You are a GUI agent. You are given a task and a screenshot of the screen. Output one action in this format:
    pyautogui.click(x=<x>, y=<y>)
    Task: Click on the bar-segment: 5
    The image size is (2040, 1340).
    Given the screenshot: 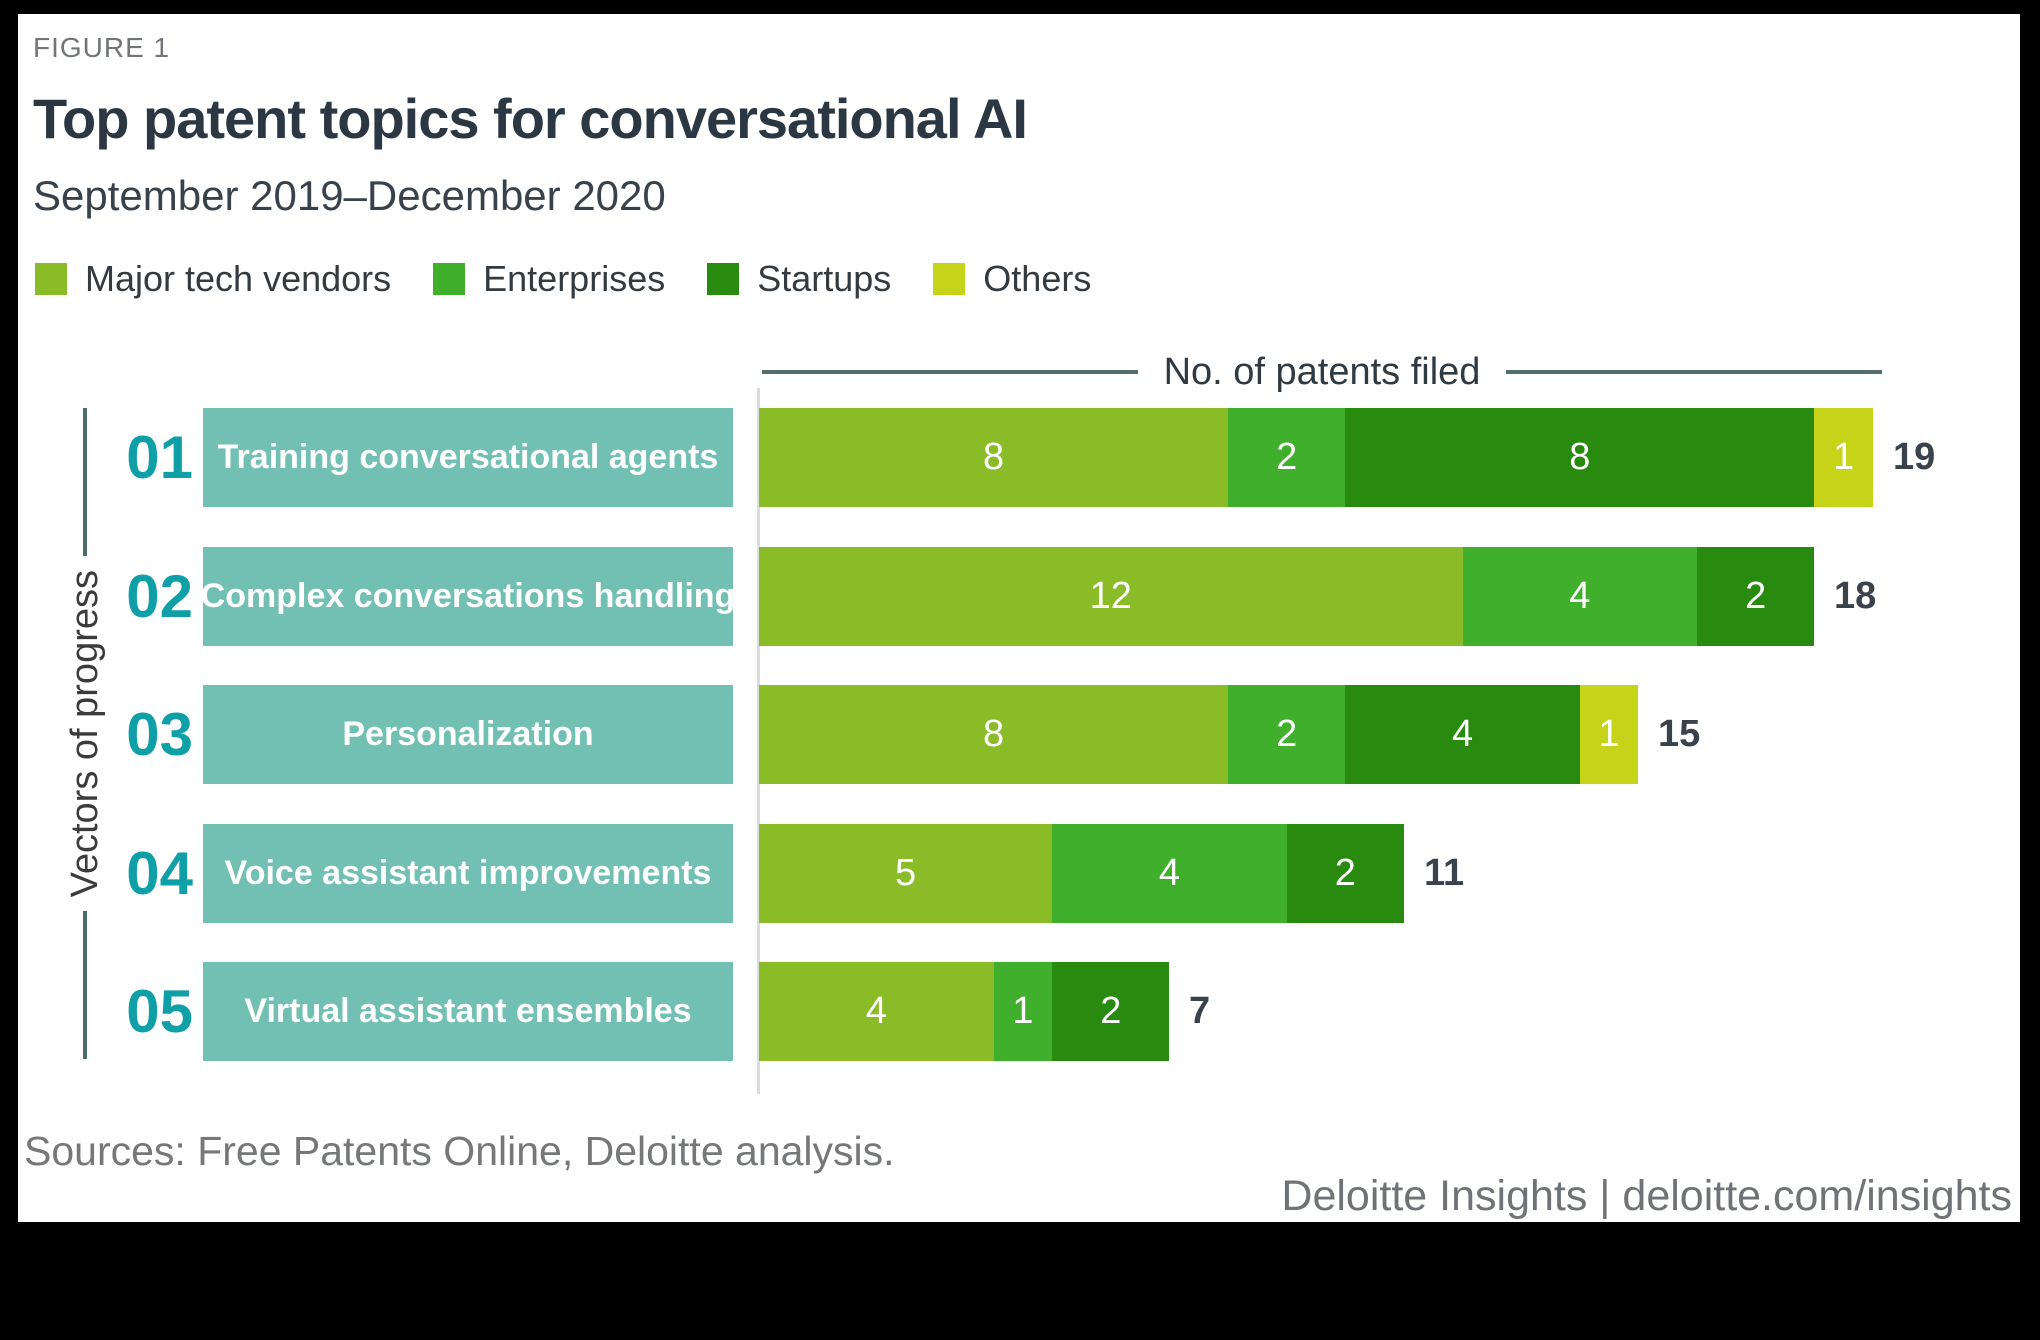 What is the action you would take?
    pyautogui.click(x=906, y=873)
    